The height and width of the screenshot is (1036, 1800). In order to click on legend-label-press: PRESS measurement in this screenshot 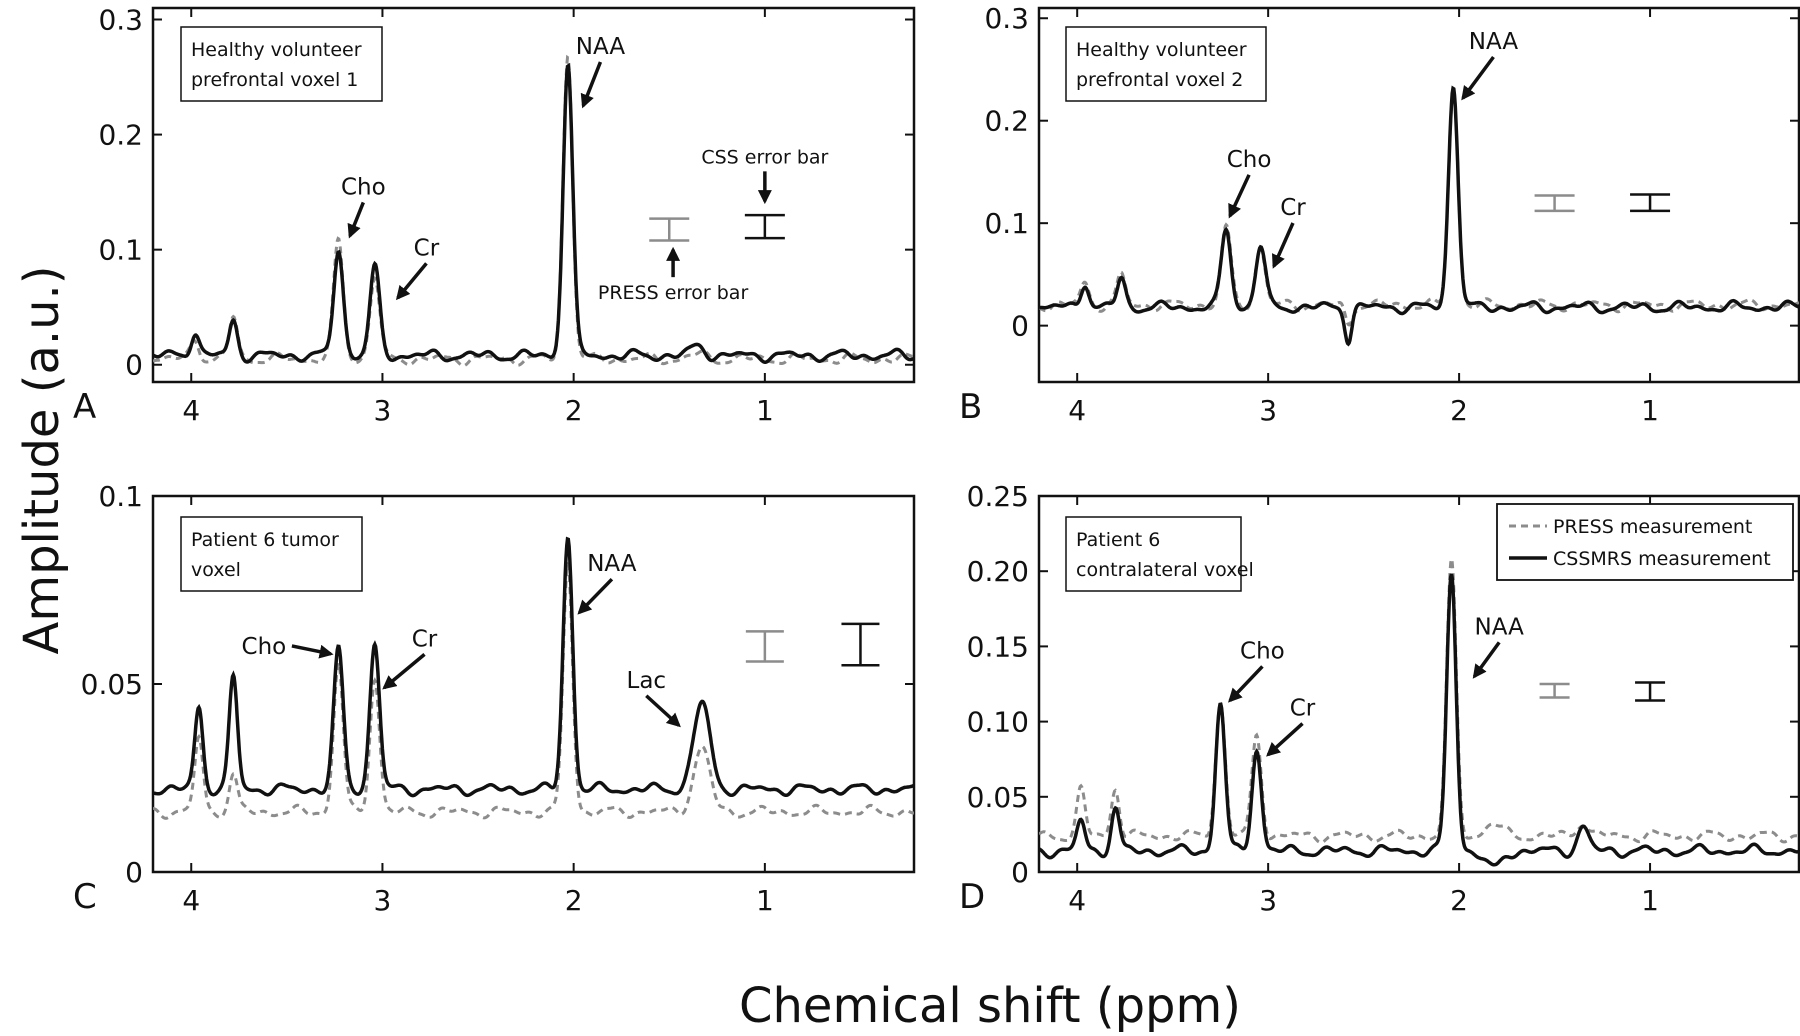, I will do `click(1652, 527)`.